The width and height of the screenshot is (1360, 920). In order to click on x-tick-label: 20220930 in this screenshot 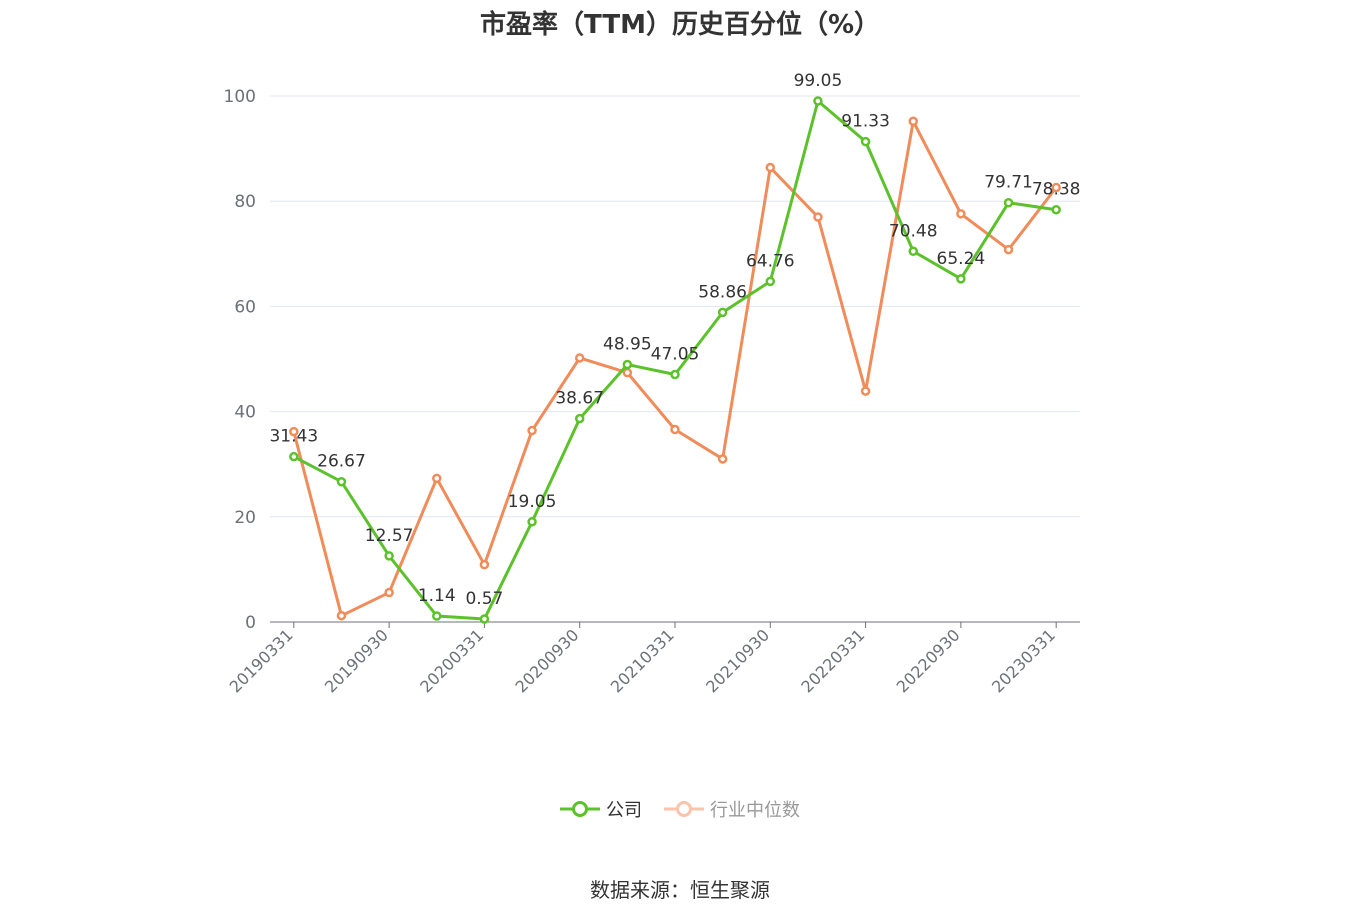, I will do `click(928, 660)`.